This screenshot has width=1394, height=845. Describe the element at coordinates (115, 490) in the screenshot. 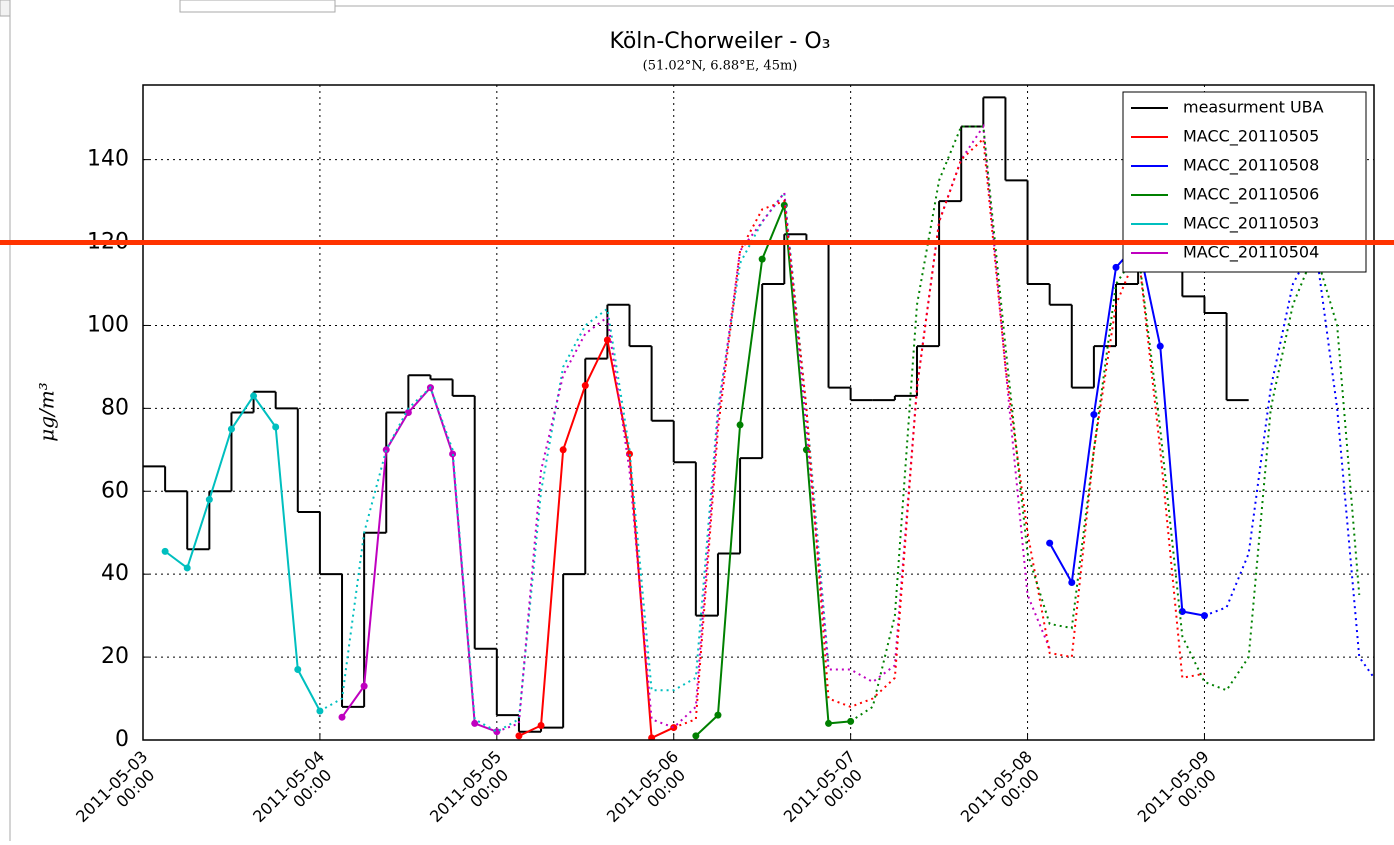

I see `y-tick-label: 60` at that location.